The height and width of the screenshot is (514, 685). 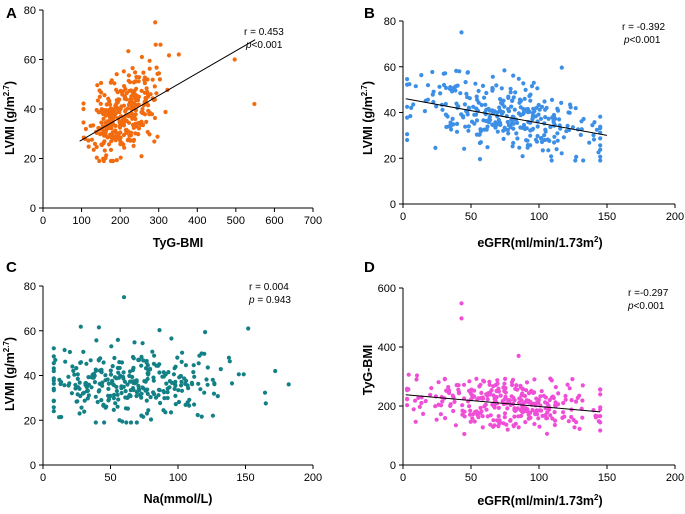 What do you see at coordinates (649, 306) in the screenshot?
I see `stat-p-value-d: <0.001` at bounding box center [649, 306].